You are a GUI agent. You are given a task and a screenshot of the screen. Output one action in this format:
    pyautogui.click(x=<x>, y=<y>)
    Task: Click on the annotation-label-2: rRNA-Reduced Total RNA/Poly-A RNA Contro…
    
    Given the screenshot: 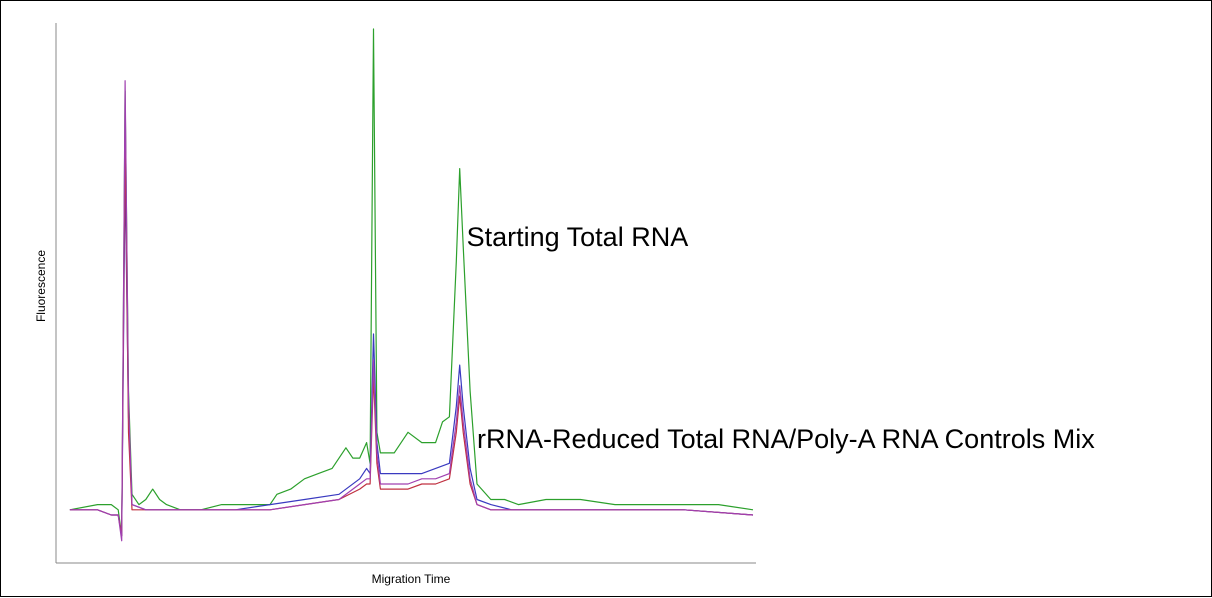 What is the action you would take?
    pyautogui.click(x=786, y=439)
    